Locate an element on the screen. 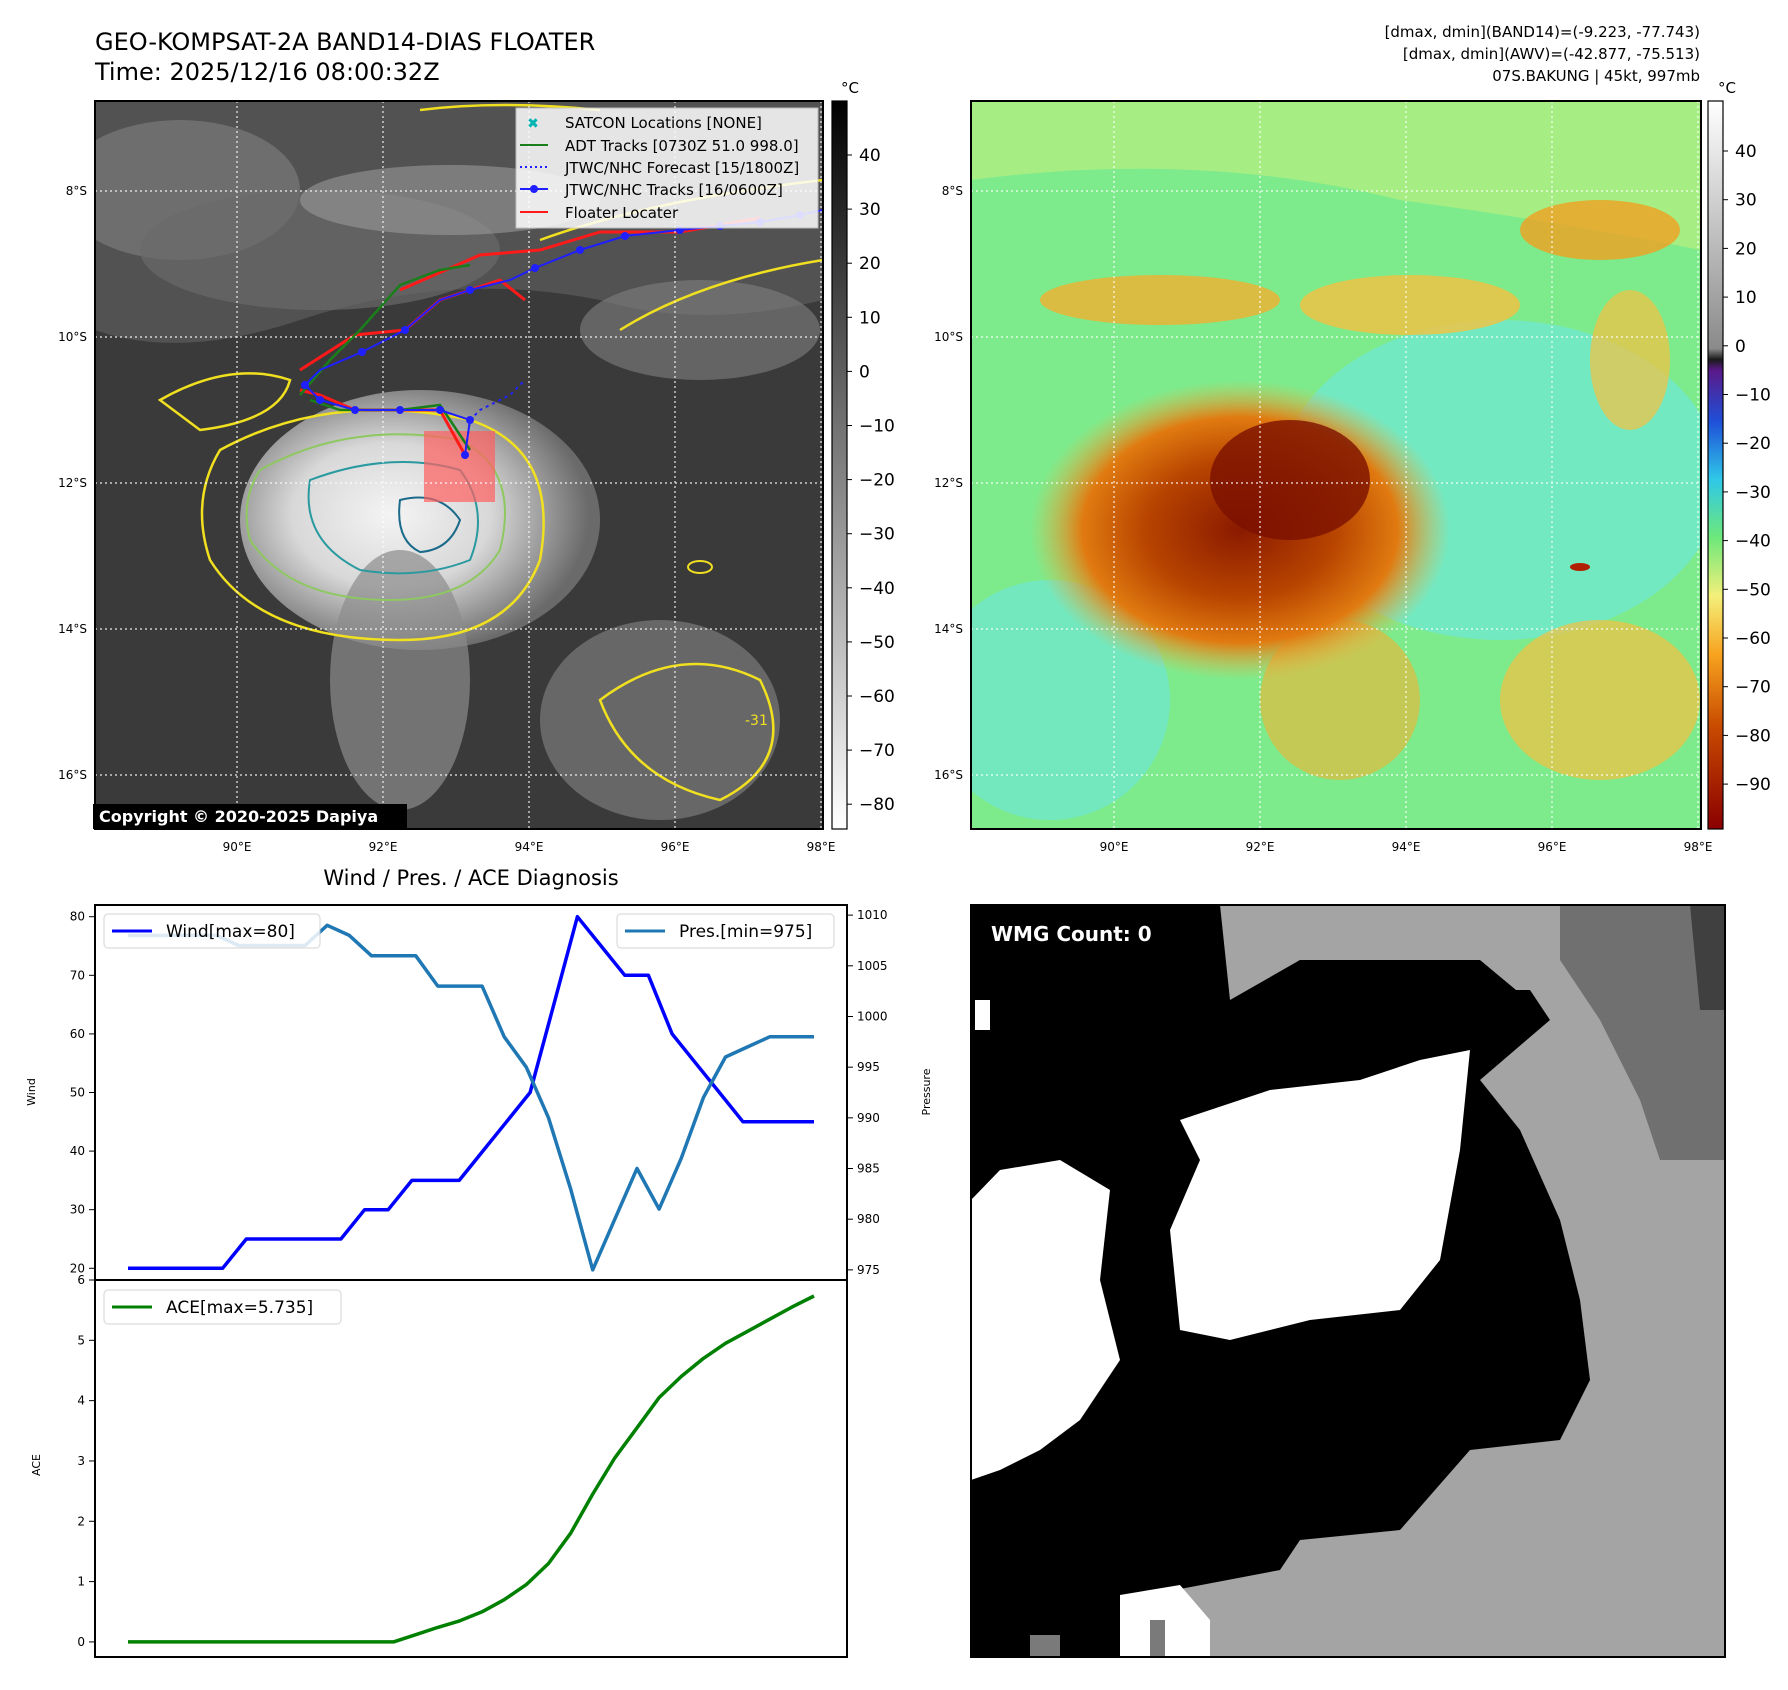  wind-axis-label: Wind is located at coordinates (31, 1092).